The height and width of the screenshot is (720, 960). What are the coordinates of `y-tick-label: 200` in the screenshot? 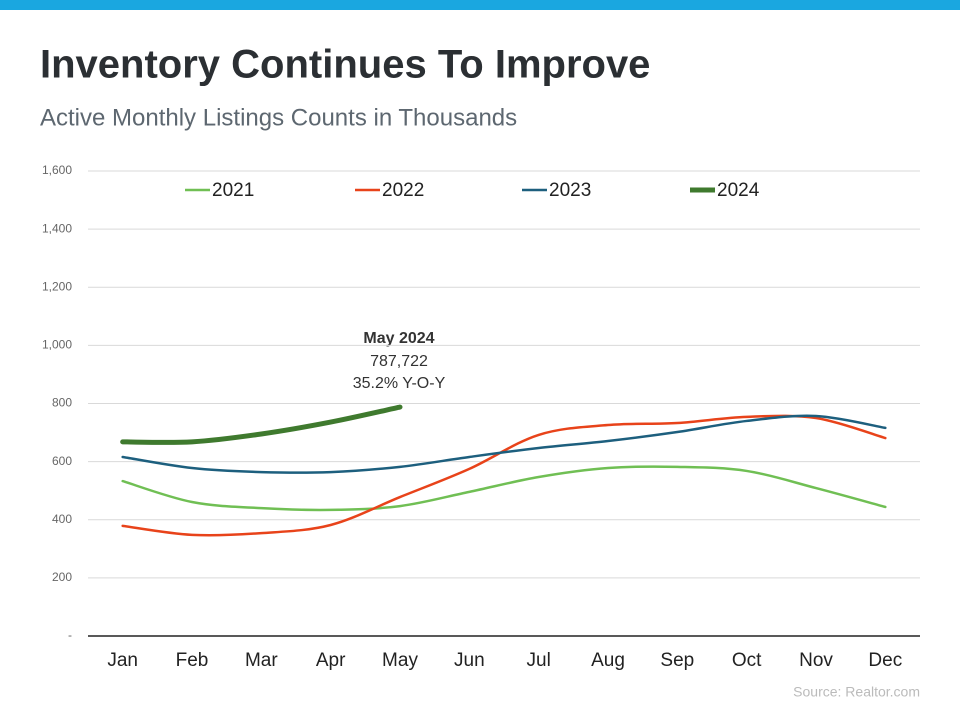 It's located at (62, 577).